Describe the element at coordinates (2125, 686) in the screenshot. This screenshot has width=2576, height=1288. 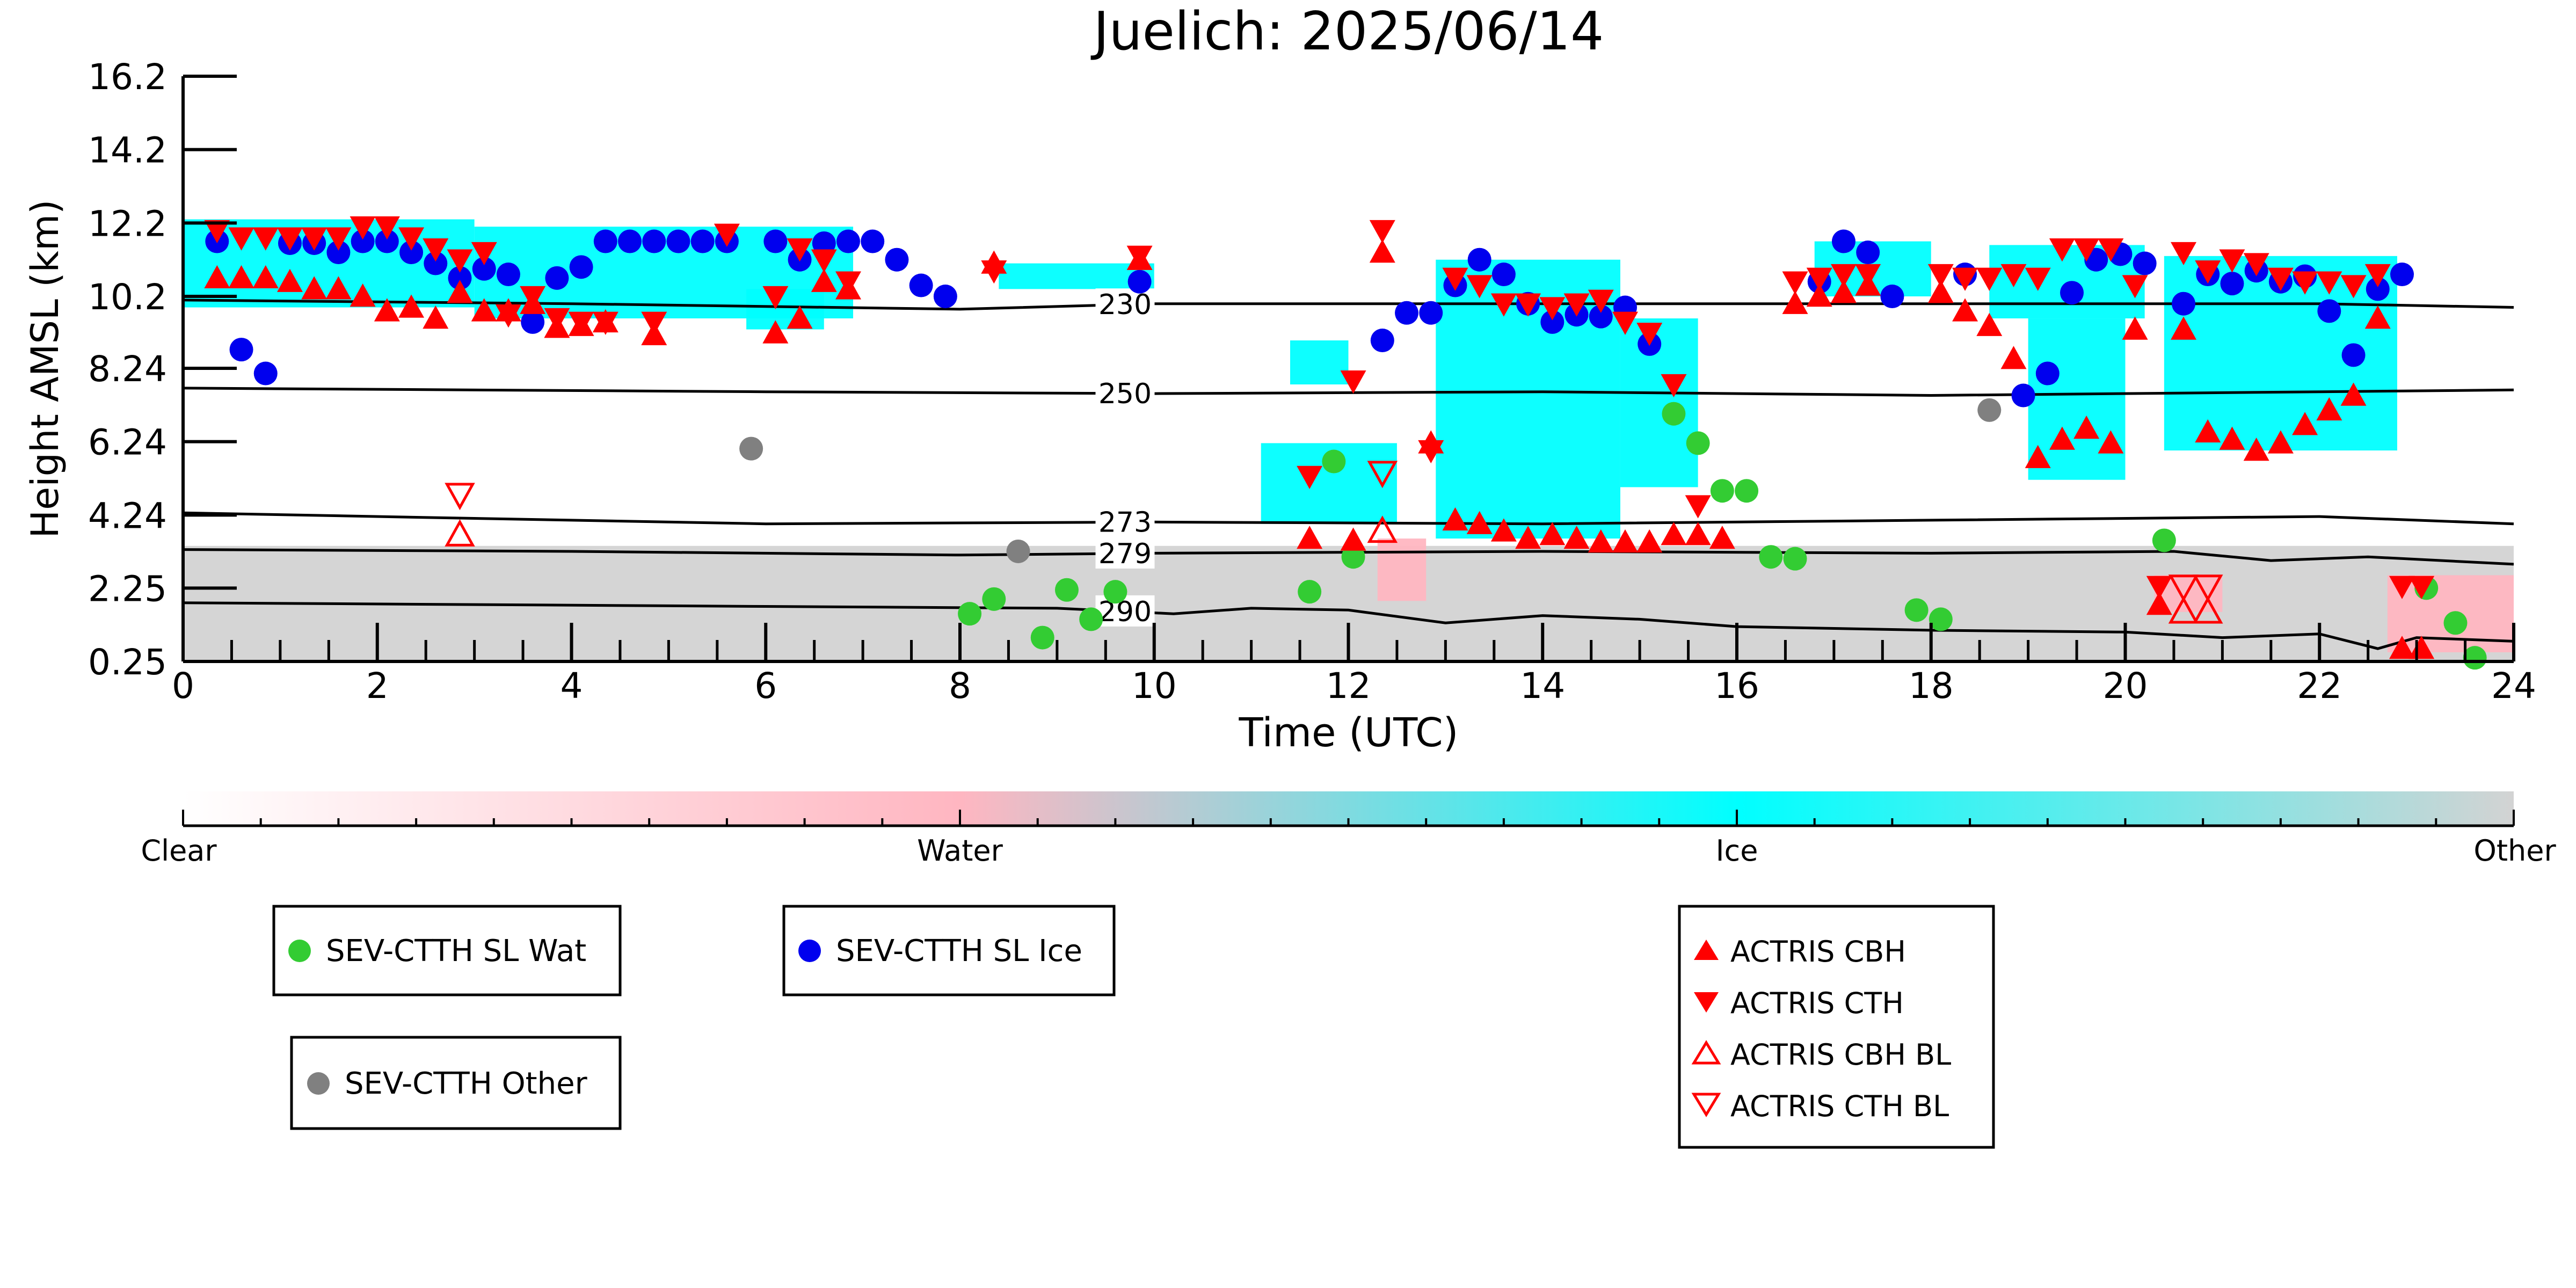
I see `x-tick-label: 20` at that location.